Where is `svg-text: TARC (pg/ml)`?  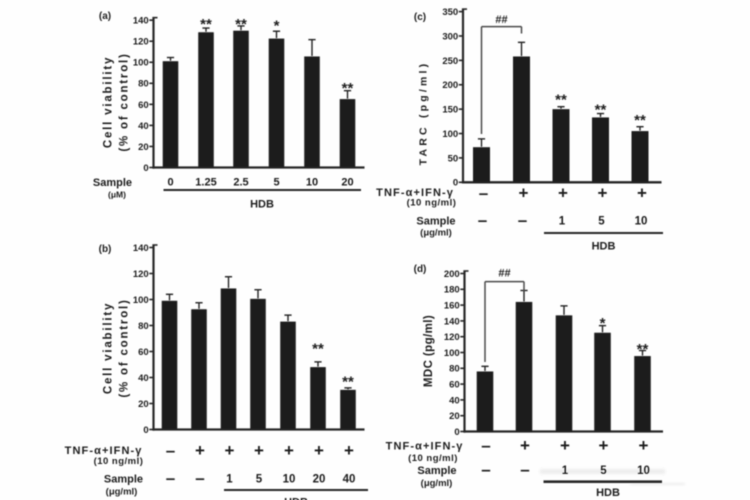 svg-text: TARC (pg/ml) is located at coordinates (424, 113).